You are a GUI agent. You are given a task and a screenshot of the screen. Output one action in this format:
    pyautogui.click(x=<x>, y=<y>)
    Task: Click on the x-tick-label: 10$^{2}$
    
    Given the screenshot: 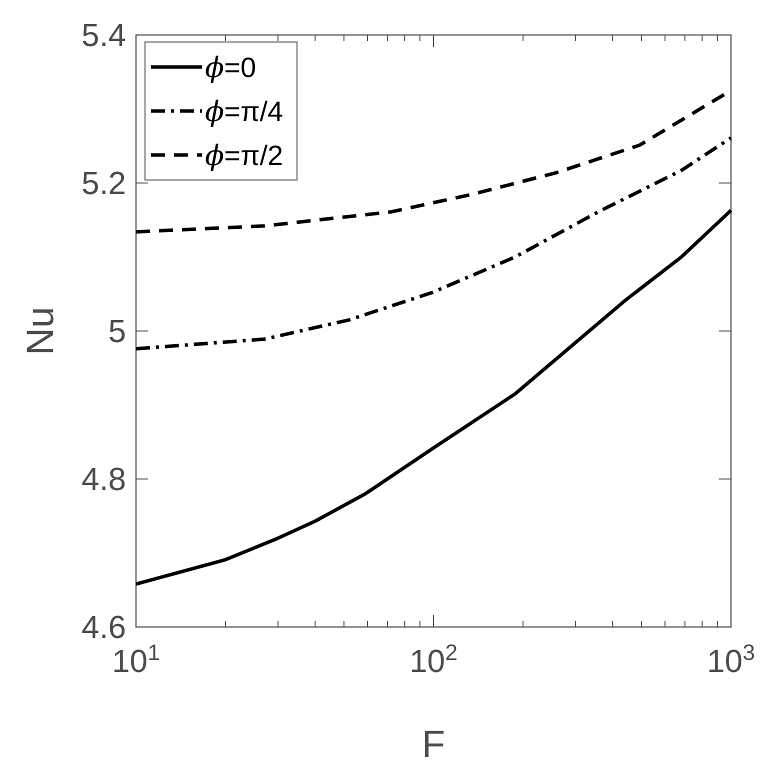 What is the action you would take?
    pyautogui.click(x=433, y=659)
    